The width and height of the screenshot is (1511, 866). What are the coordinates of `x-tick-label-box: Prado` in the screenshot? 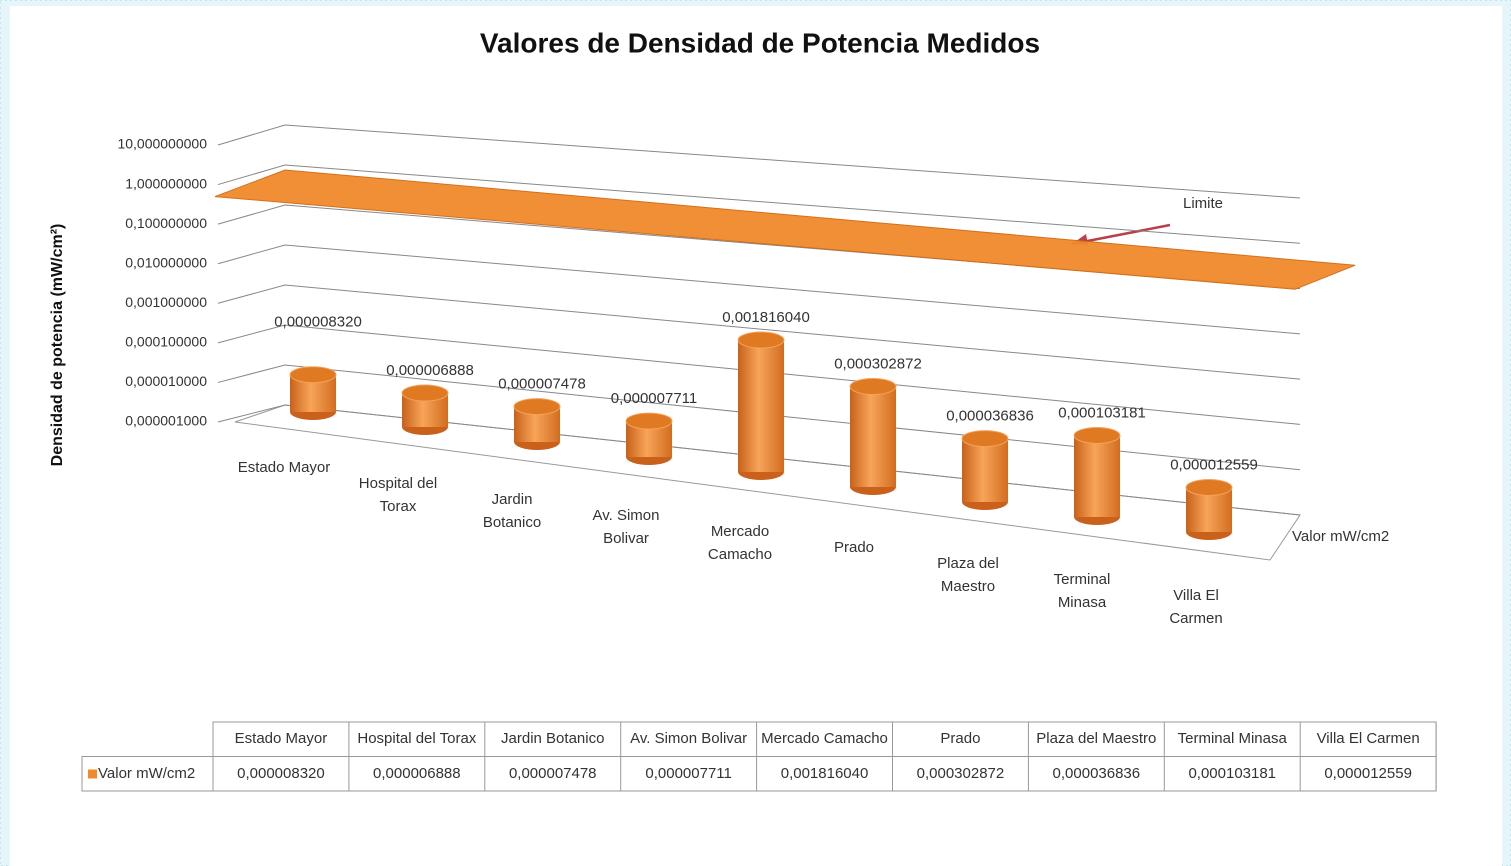 It's located at (854, 547).